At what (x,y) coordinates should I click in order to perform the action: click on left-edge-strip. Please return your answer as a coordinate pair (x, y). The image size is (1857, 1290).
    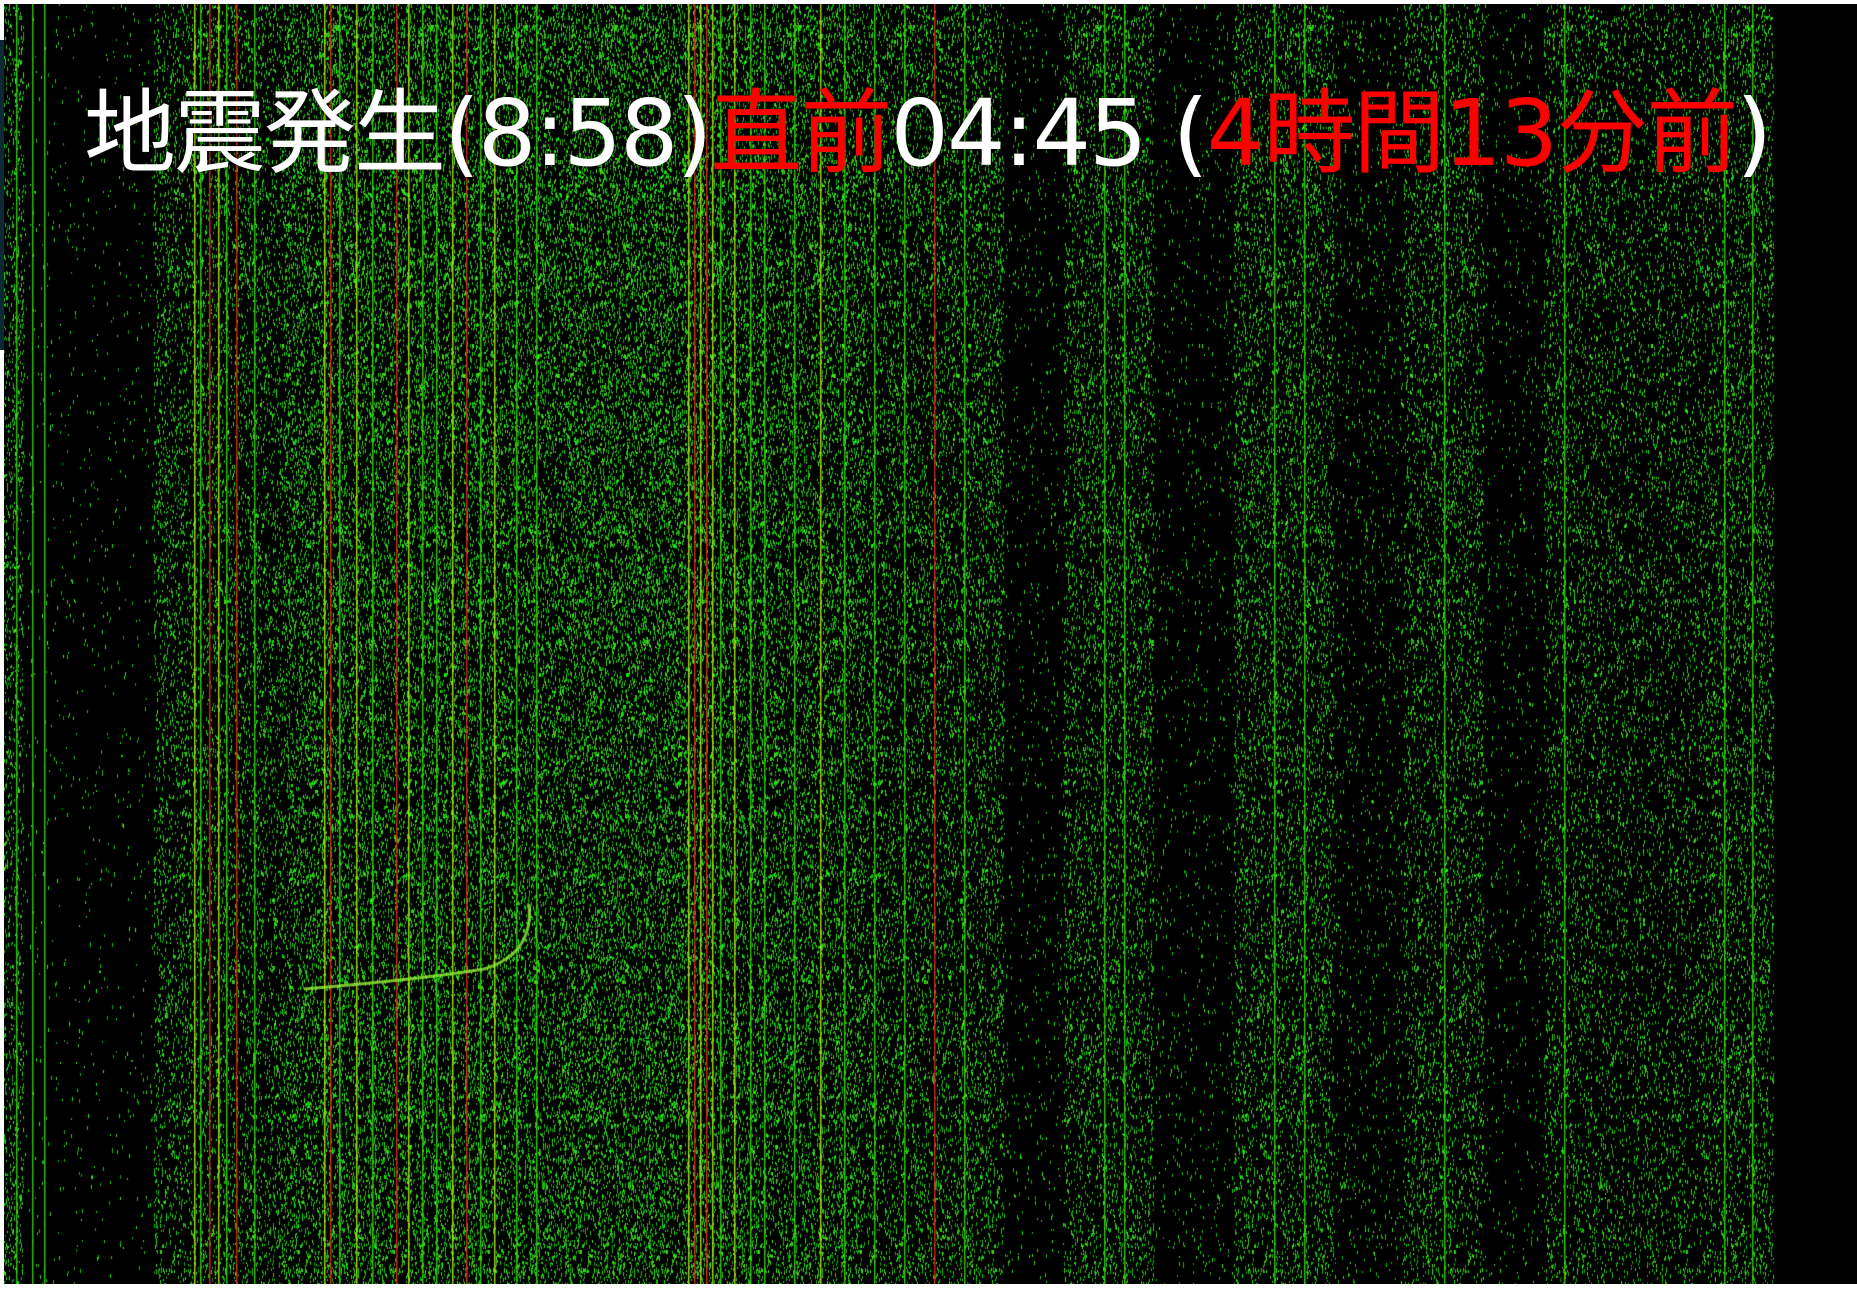
    Looking at the image, I should click on (2, 195).